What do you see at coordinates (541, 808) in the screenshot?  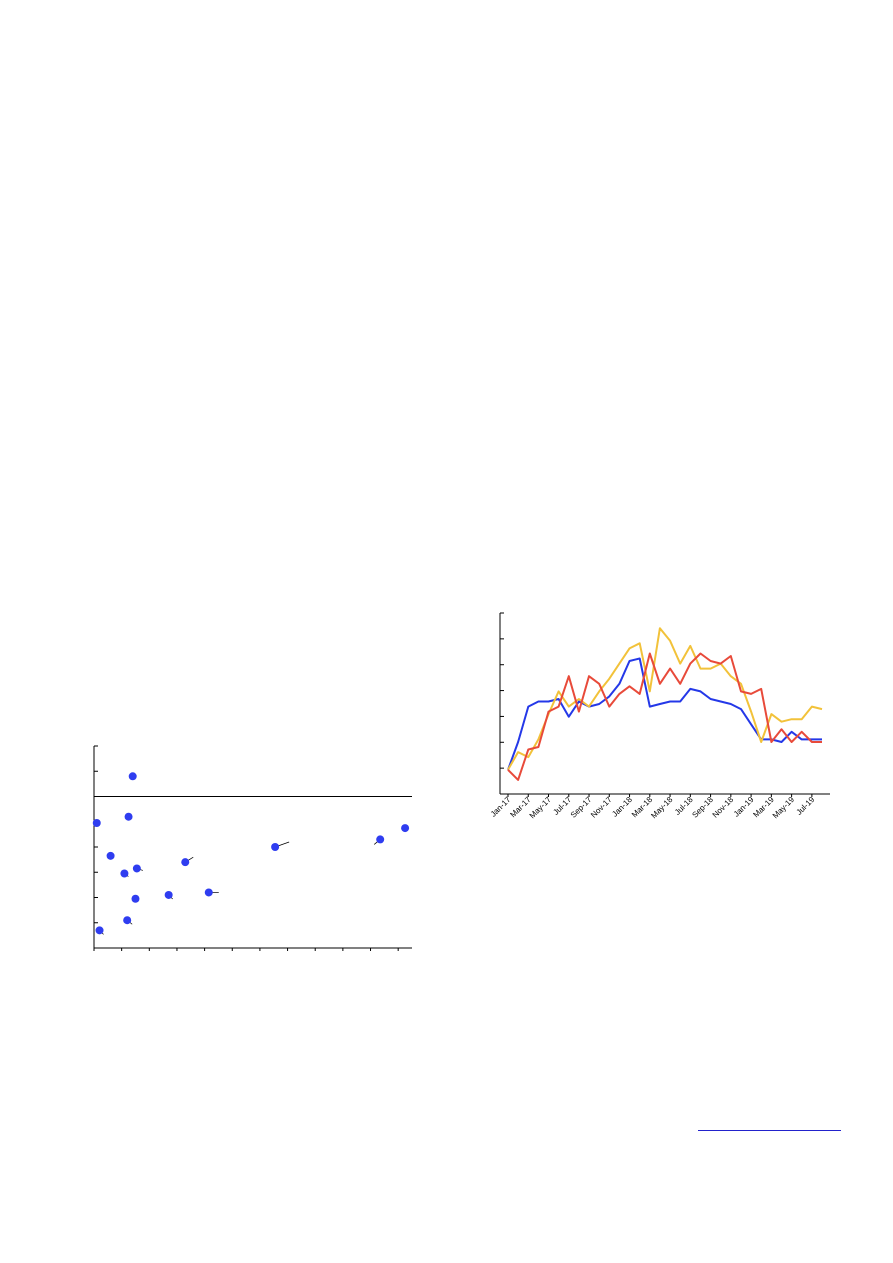 I see `line-x-tick-label: May-17` at bounding box center [541, 808].